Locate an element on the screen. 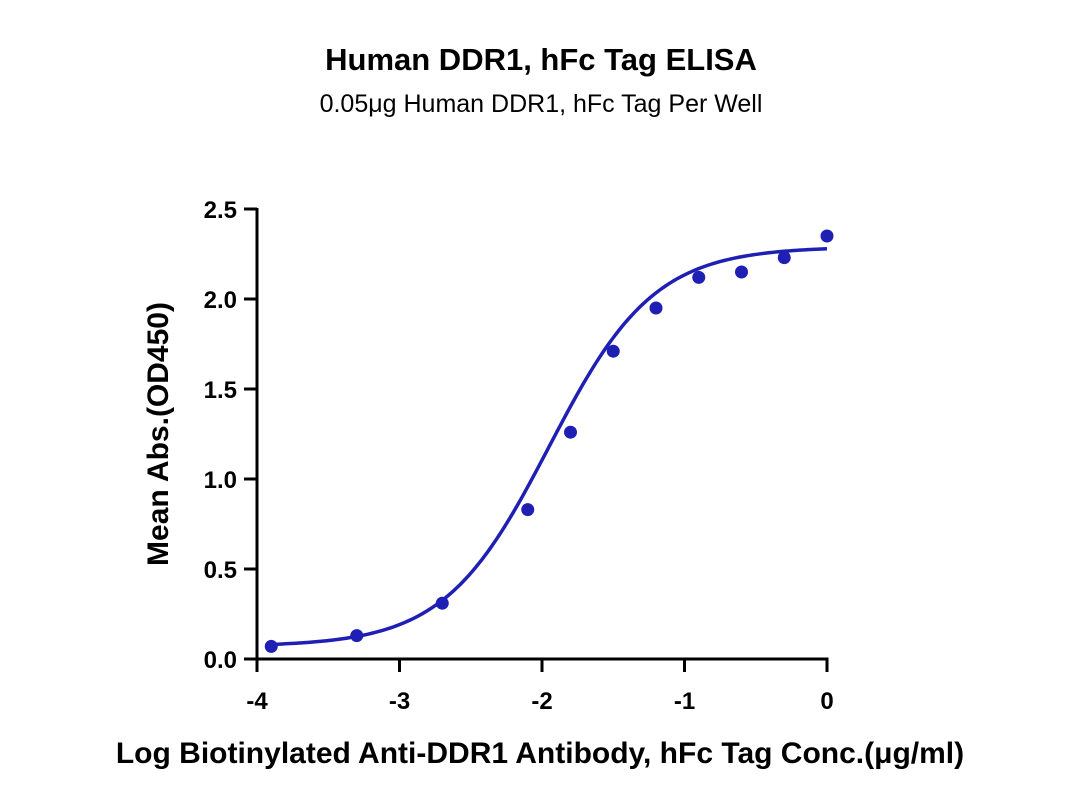 This screenshot has width=1080, height=809. x-axis: -4 -3 -2 -1 0 is located at coordinates (540, 686).